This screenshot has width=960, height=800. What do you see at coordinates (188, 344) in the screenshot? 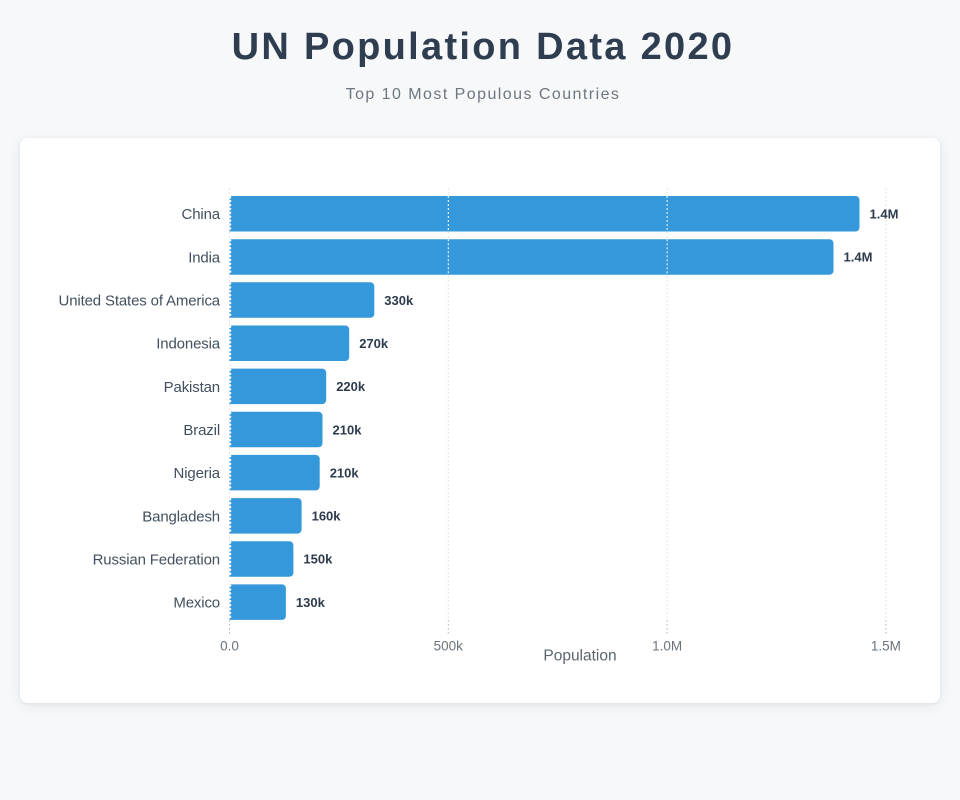
I see `svg-text: Indonesia` at bounding box center [188, 344].